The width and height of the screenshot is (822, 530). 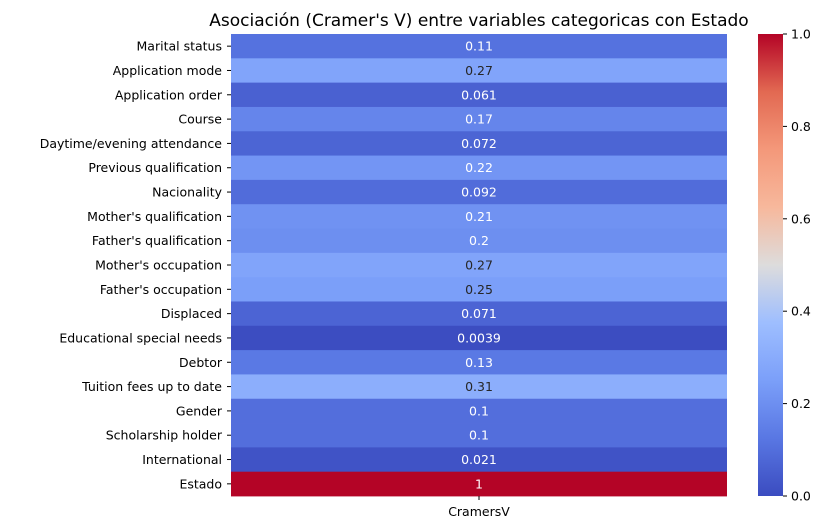 I want to click on colorbar-tick-label: 0.6, so click(x=801, y=218).